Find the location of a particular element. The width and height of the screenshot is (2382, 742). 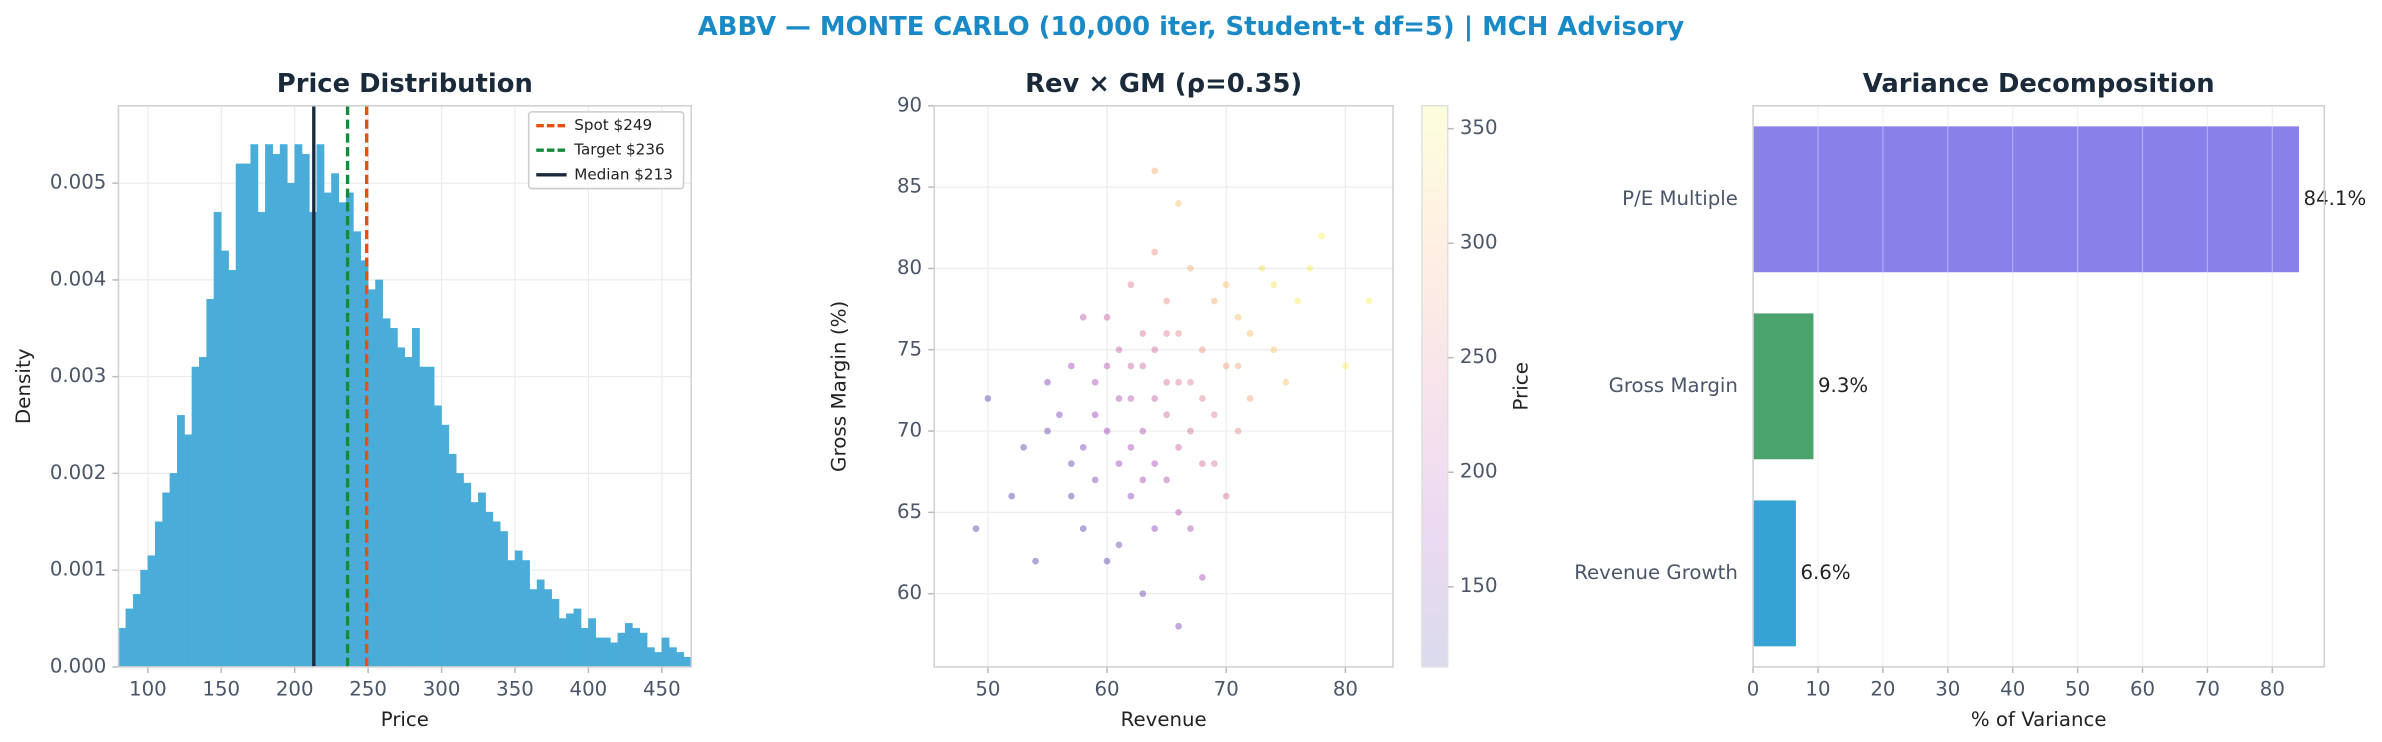

x-tick-label: 40 is located at coordinates (2012, 688).